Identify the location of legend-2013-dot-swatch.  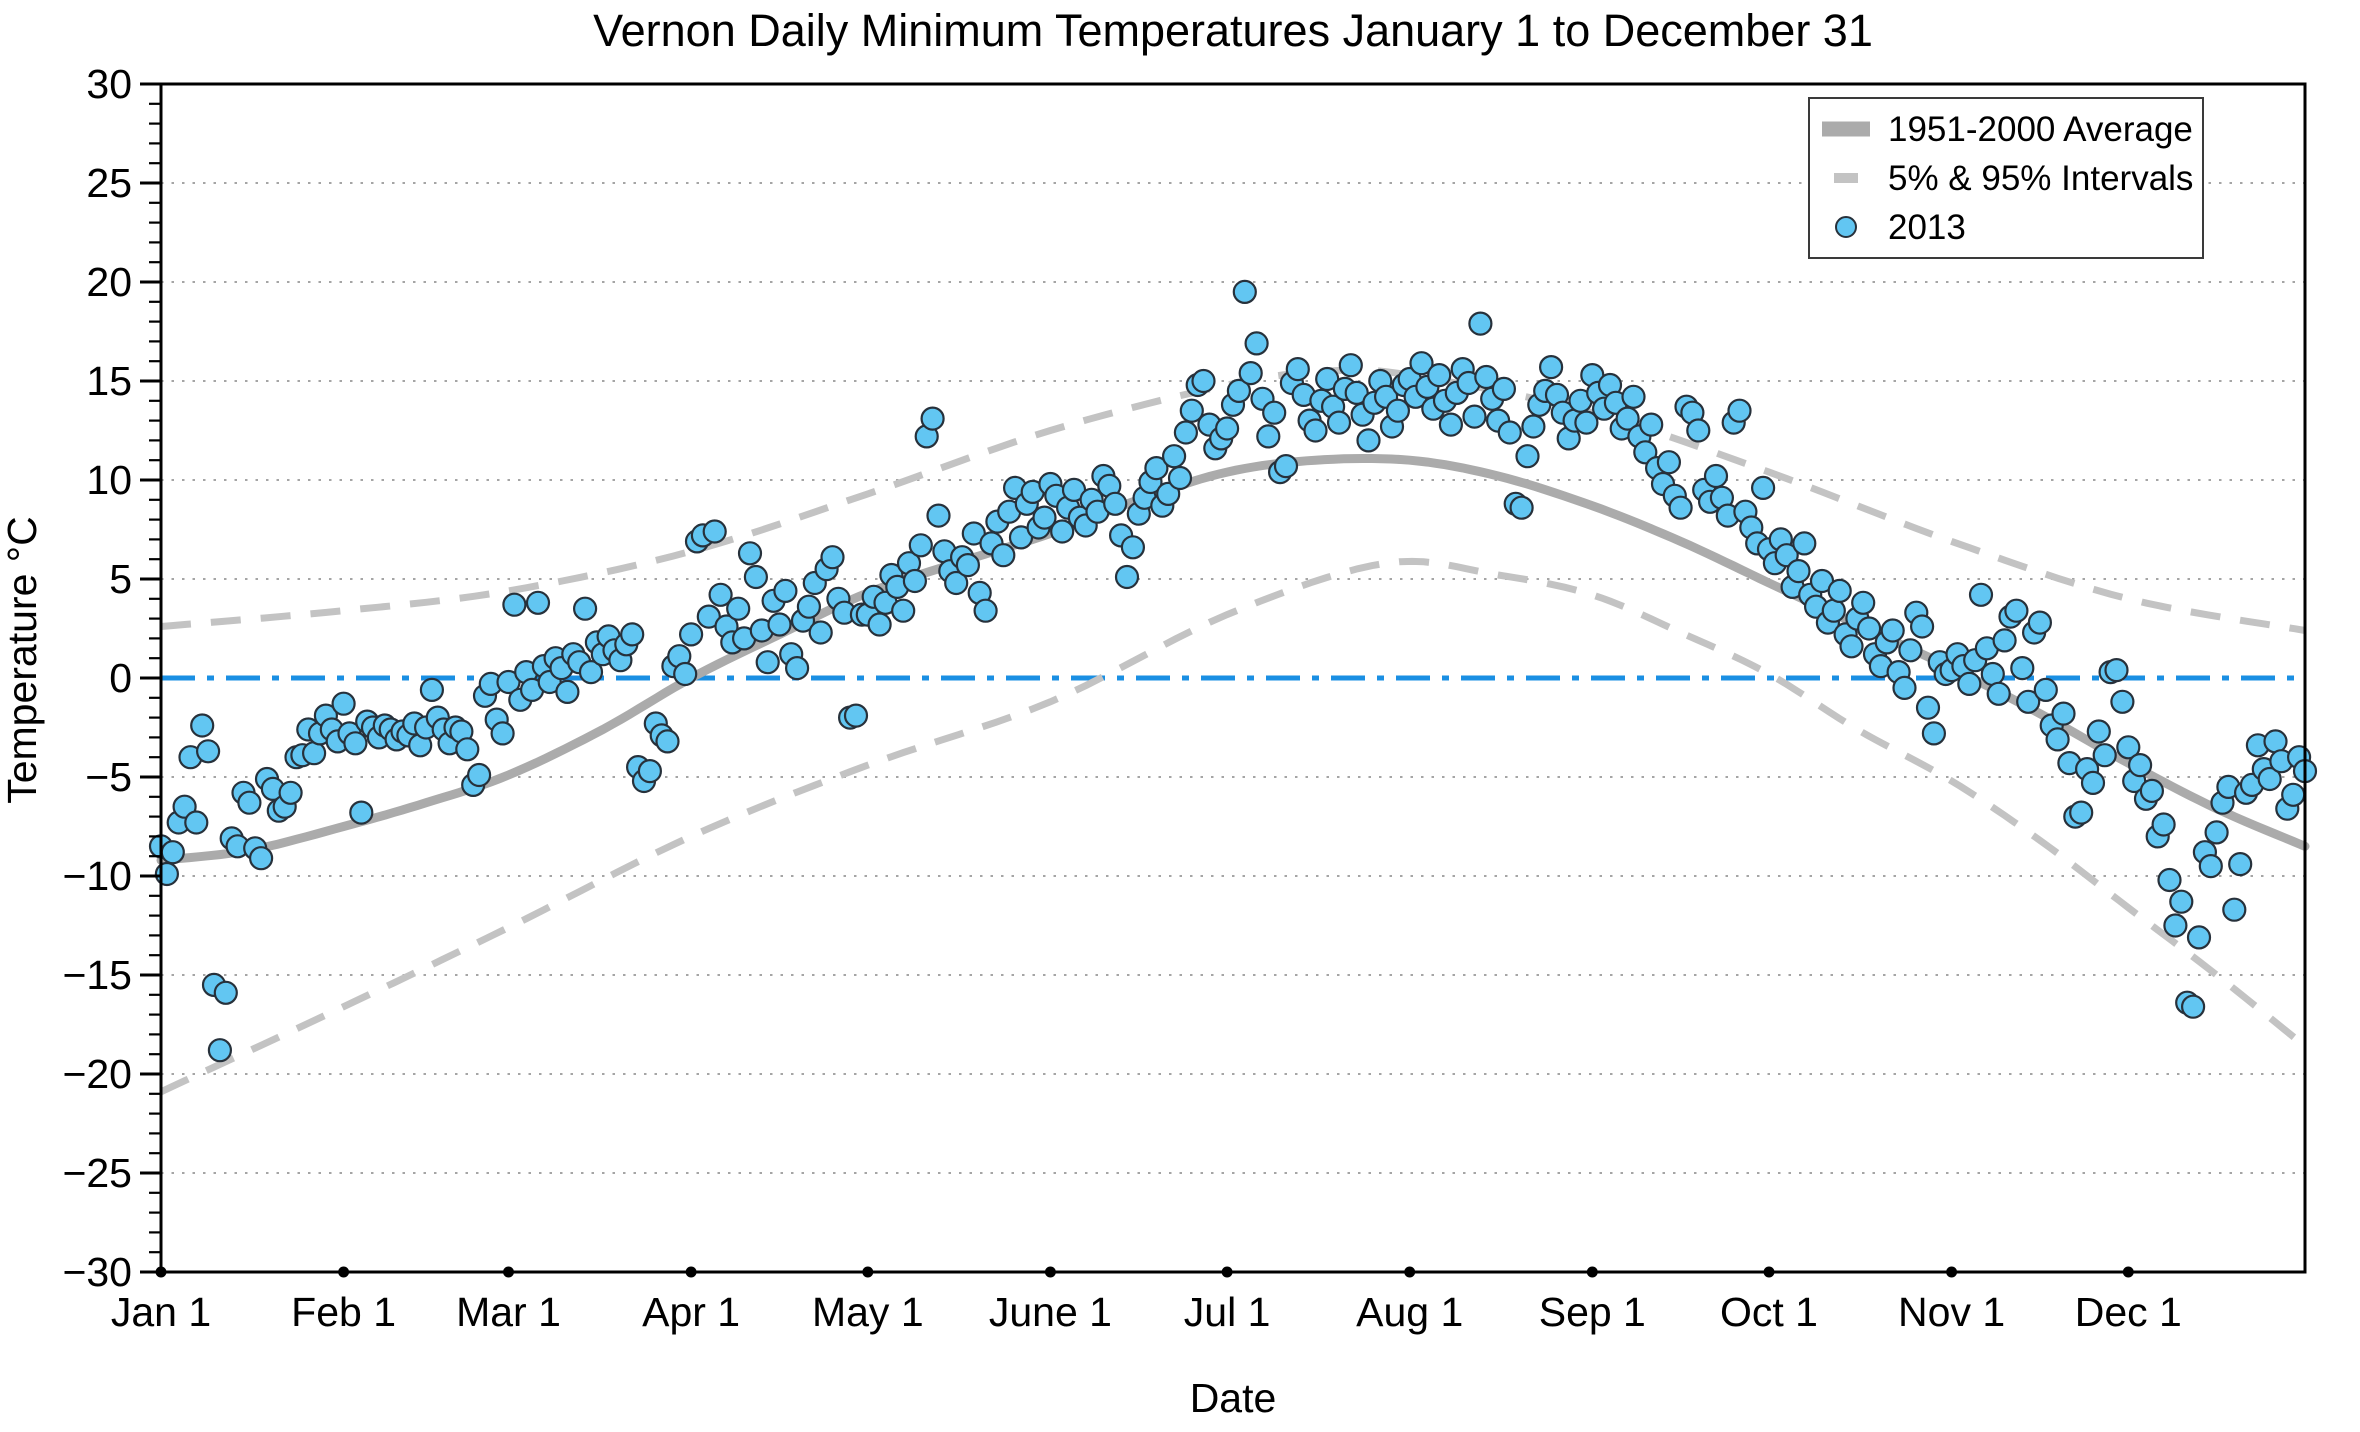
(1846, 227).